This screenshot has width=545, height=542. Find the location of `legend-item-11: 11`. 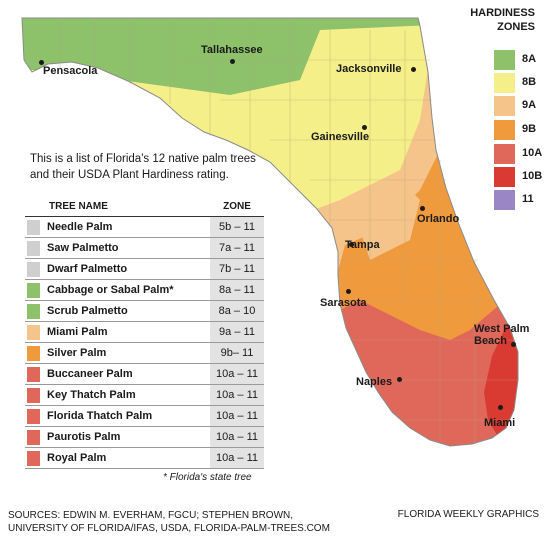

legend-item-11: 11 is located at coordinates (518, 200).